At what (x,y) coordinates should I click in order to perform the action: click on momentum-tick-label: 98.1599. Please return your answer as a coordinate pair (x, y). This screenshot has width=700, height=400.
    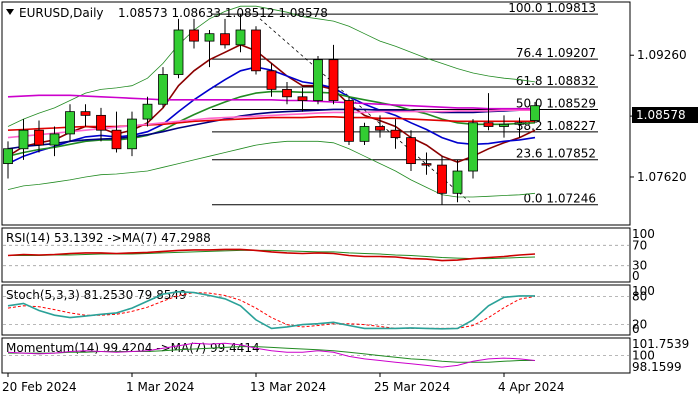
    Looking at the image, I should click on (657, 367).